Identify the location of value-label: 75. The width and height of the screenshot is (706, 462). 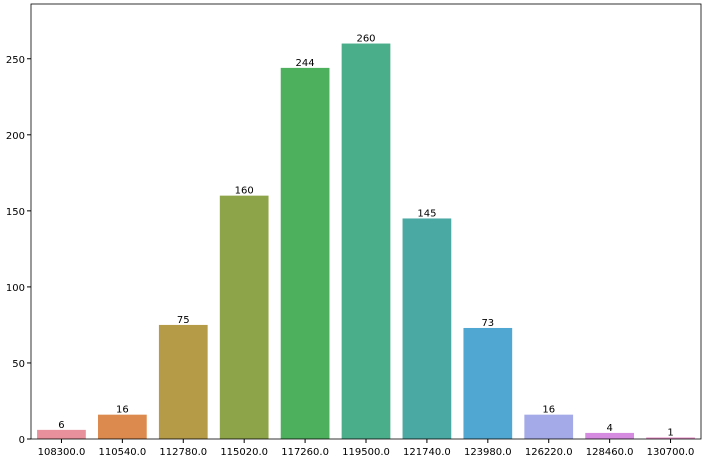
(183, 320).